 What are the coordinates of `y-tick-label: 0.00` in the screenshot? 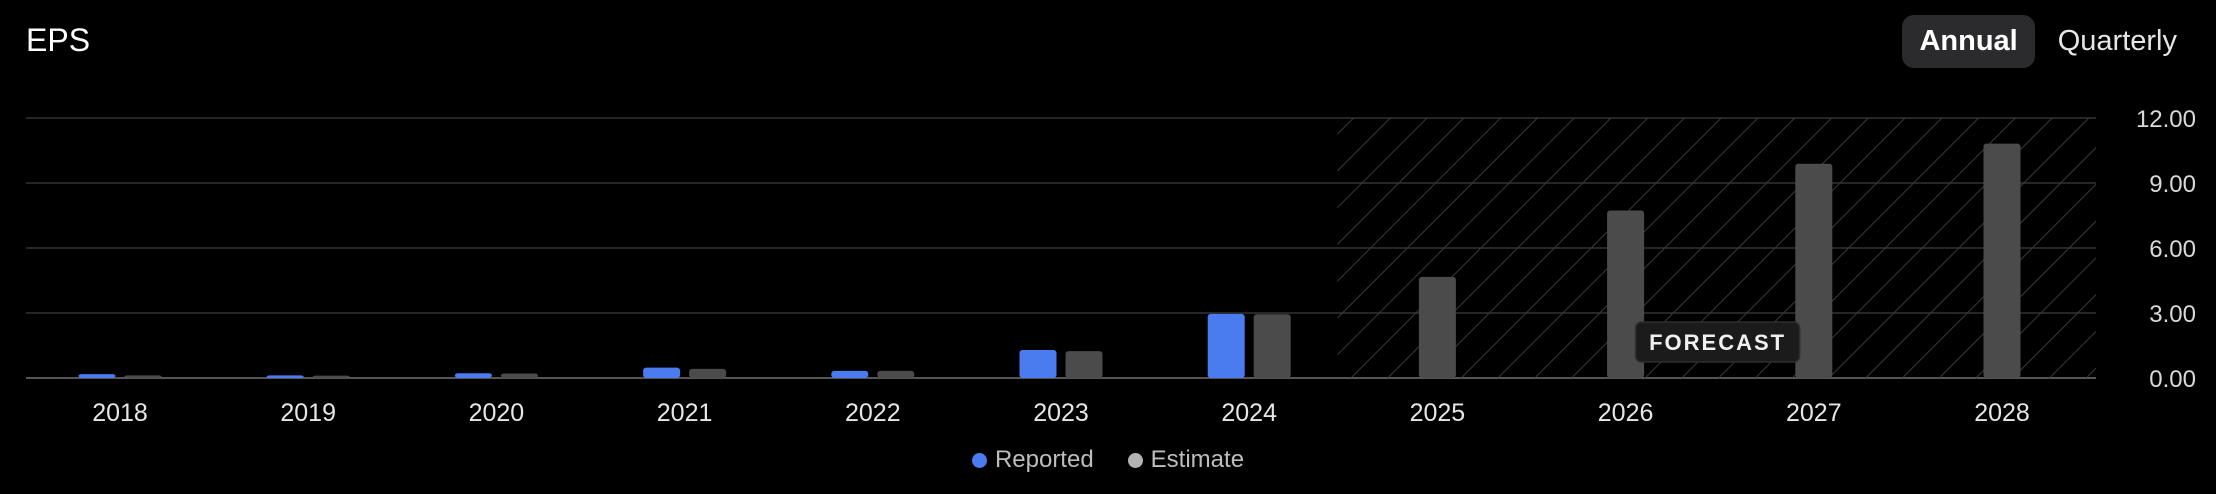 It's located at (2172, 379).